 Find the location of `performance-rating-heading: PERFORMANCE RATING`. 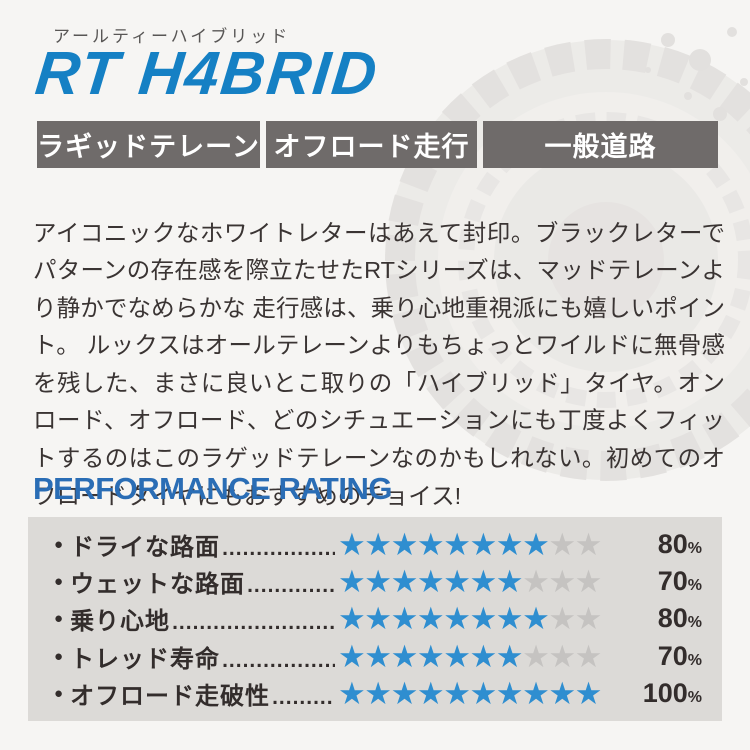

performance-rating-heading: PERFORMANCE RATING is located at coordinates (212, 488).